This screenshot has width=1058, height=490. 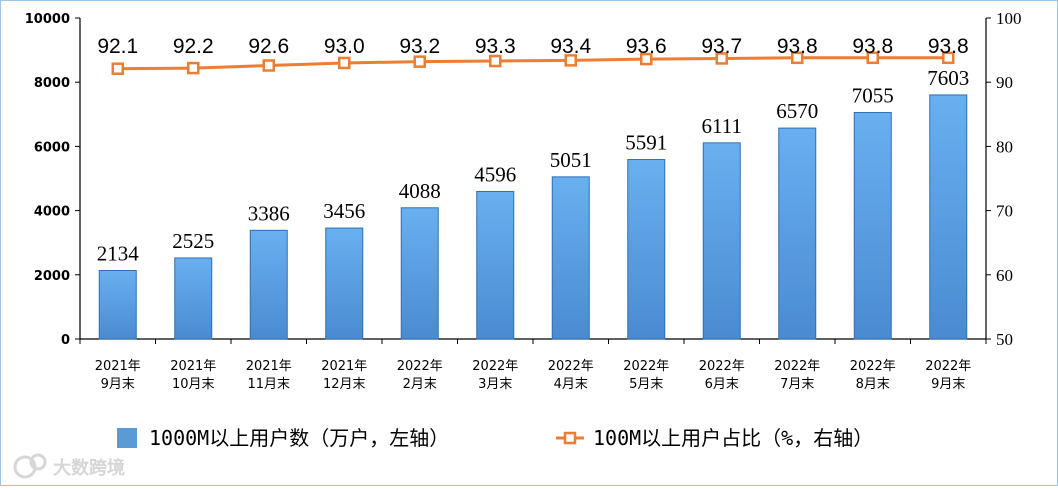 I want to click on line-value-label: 93.7, so click(x=721, y=46).